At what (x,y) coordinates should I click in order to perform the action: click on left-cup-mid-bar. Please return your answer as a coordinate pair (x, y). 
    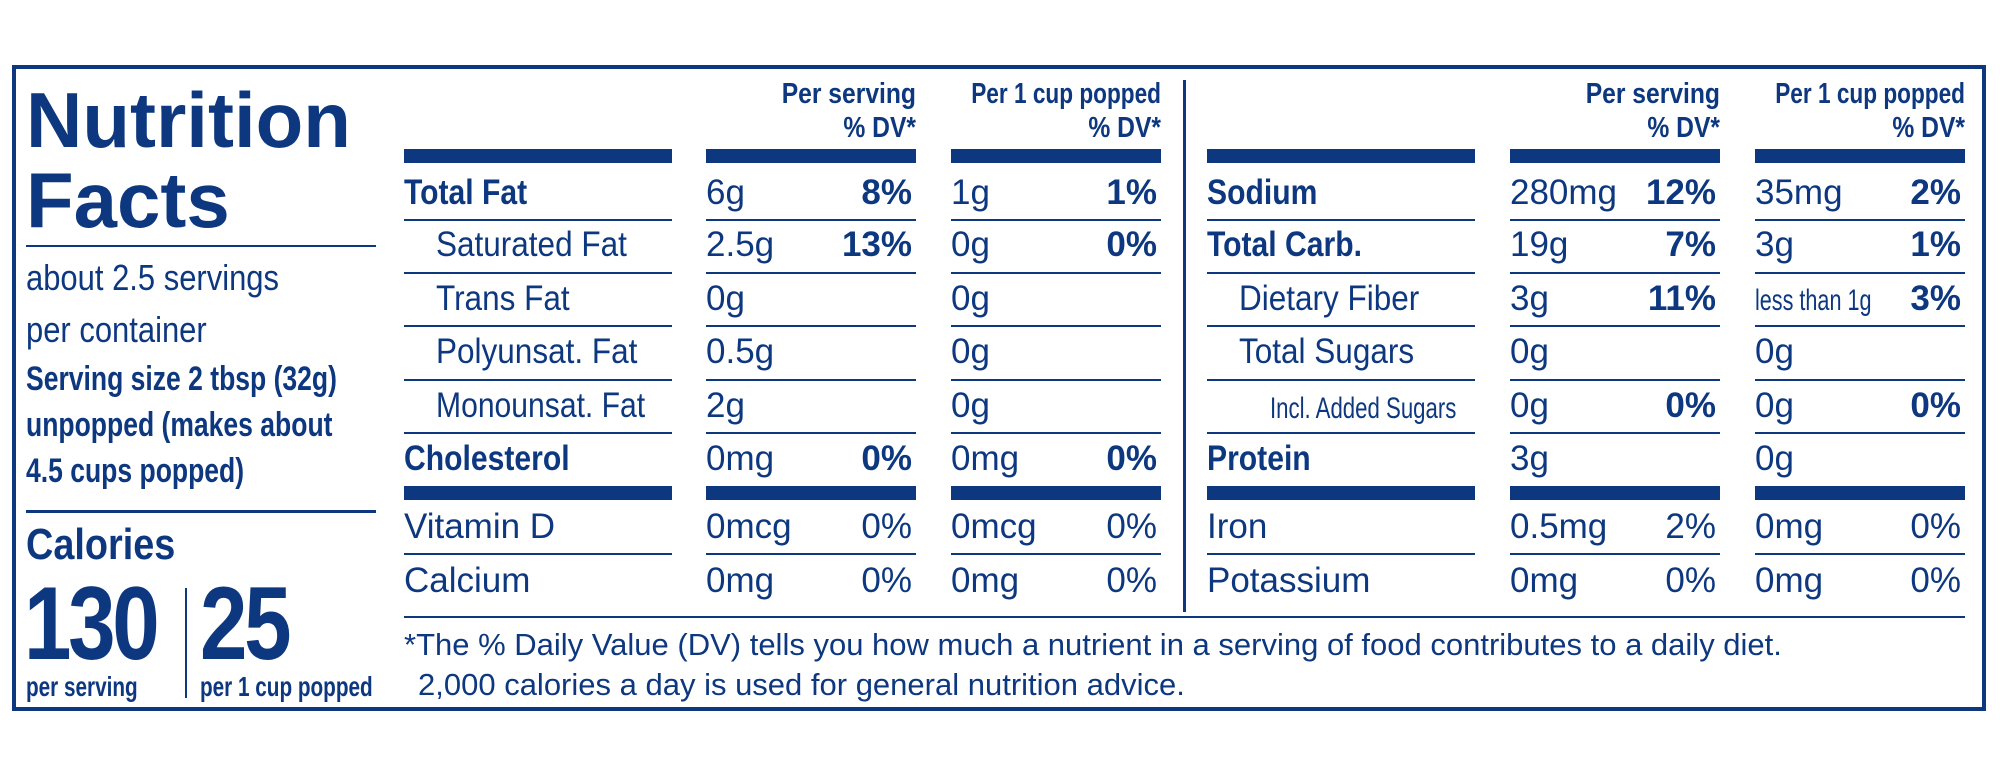
    Looking at the image, I should click on (1056, 493).